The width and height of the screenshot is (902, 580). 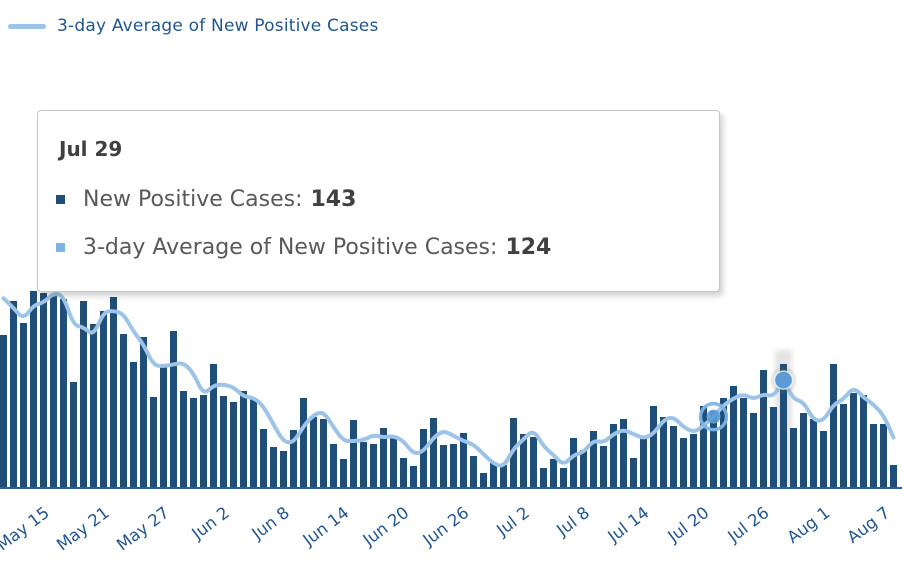 I want to click on x-axis-label: Jun 26, so click(x=446, y=526).